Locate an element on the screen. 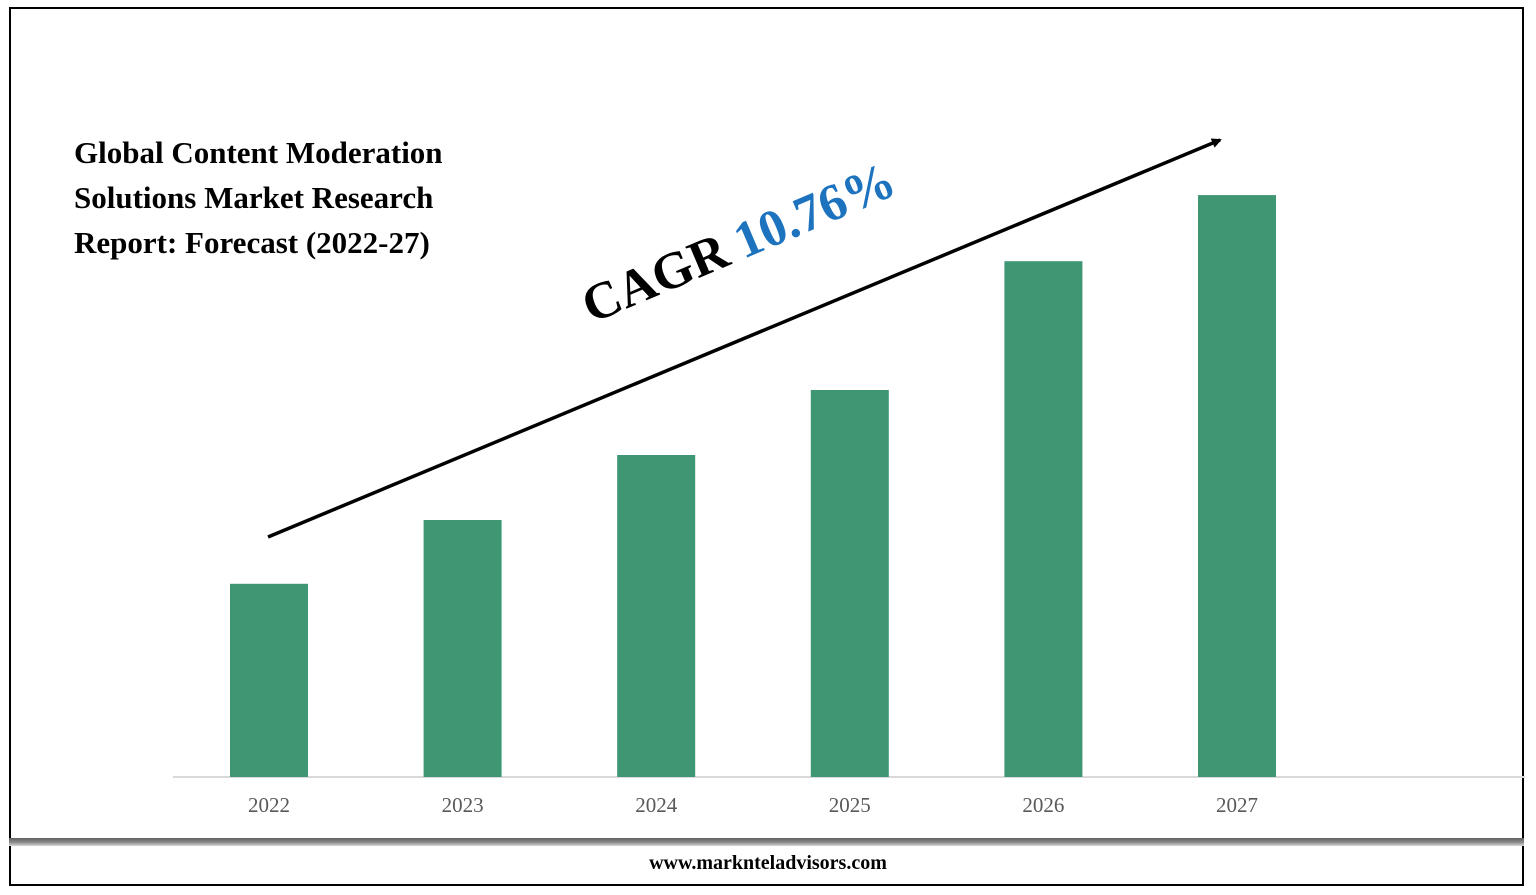 The height and width of the screenshot is (895, 1536). x-tick-label-2024: 2024 is located at coordinates (656, 805).